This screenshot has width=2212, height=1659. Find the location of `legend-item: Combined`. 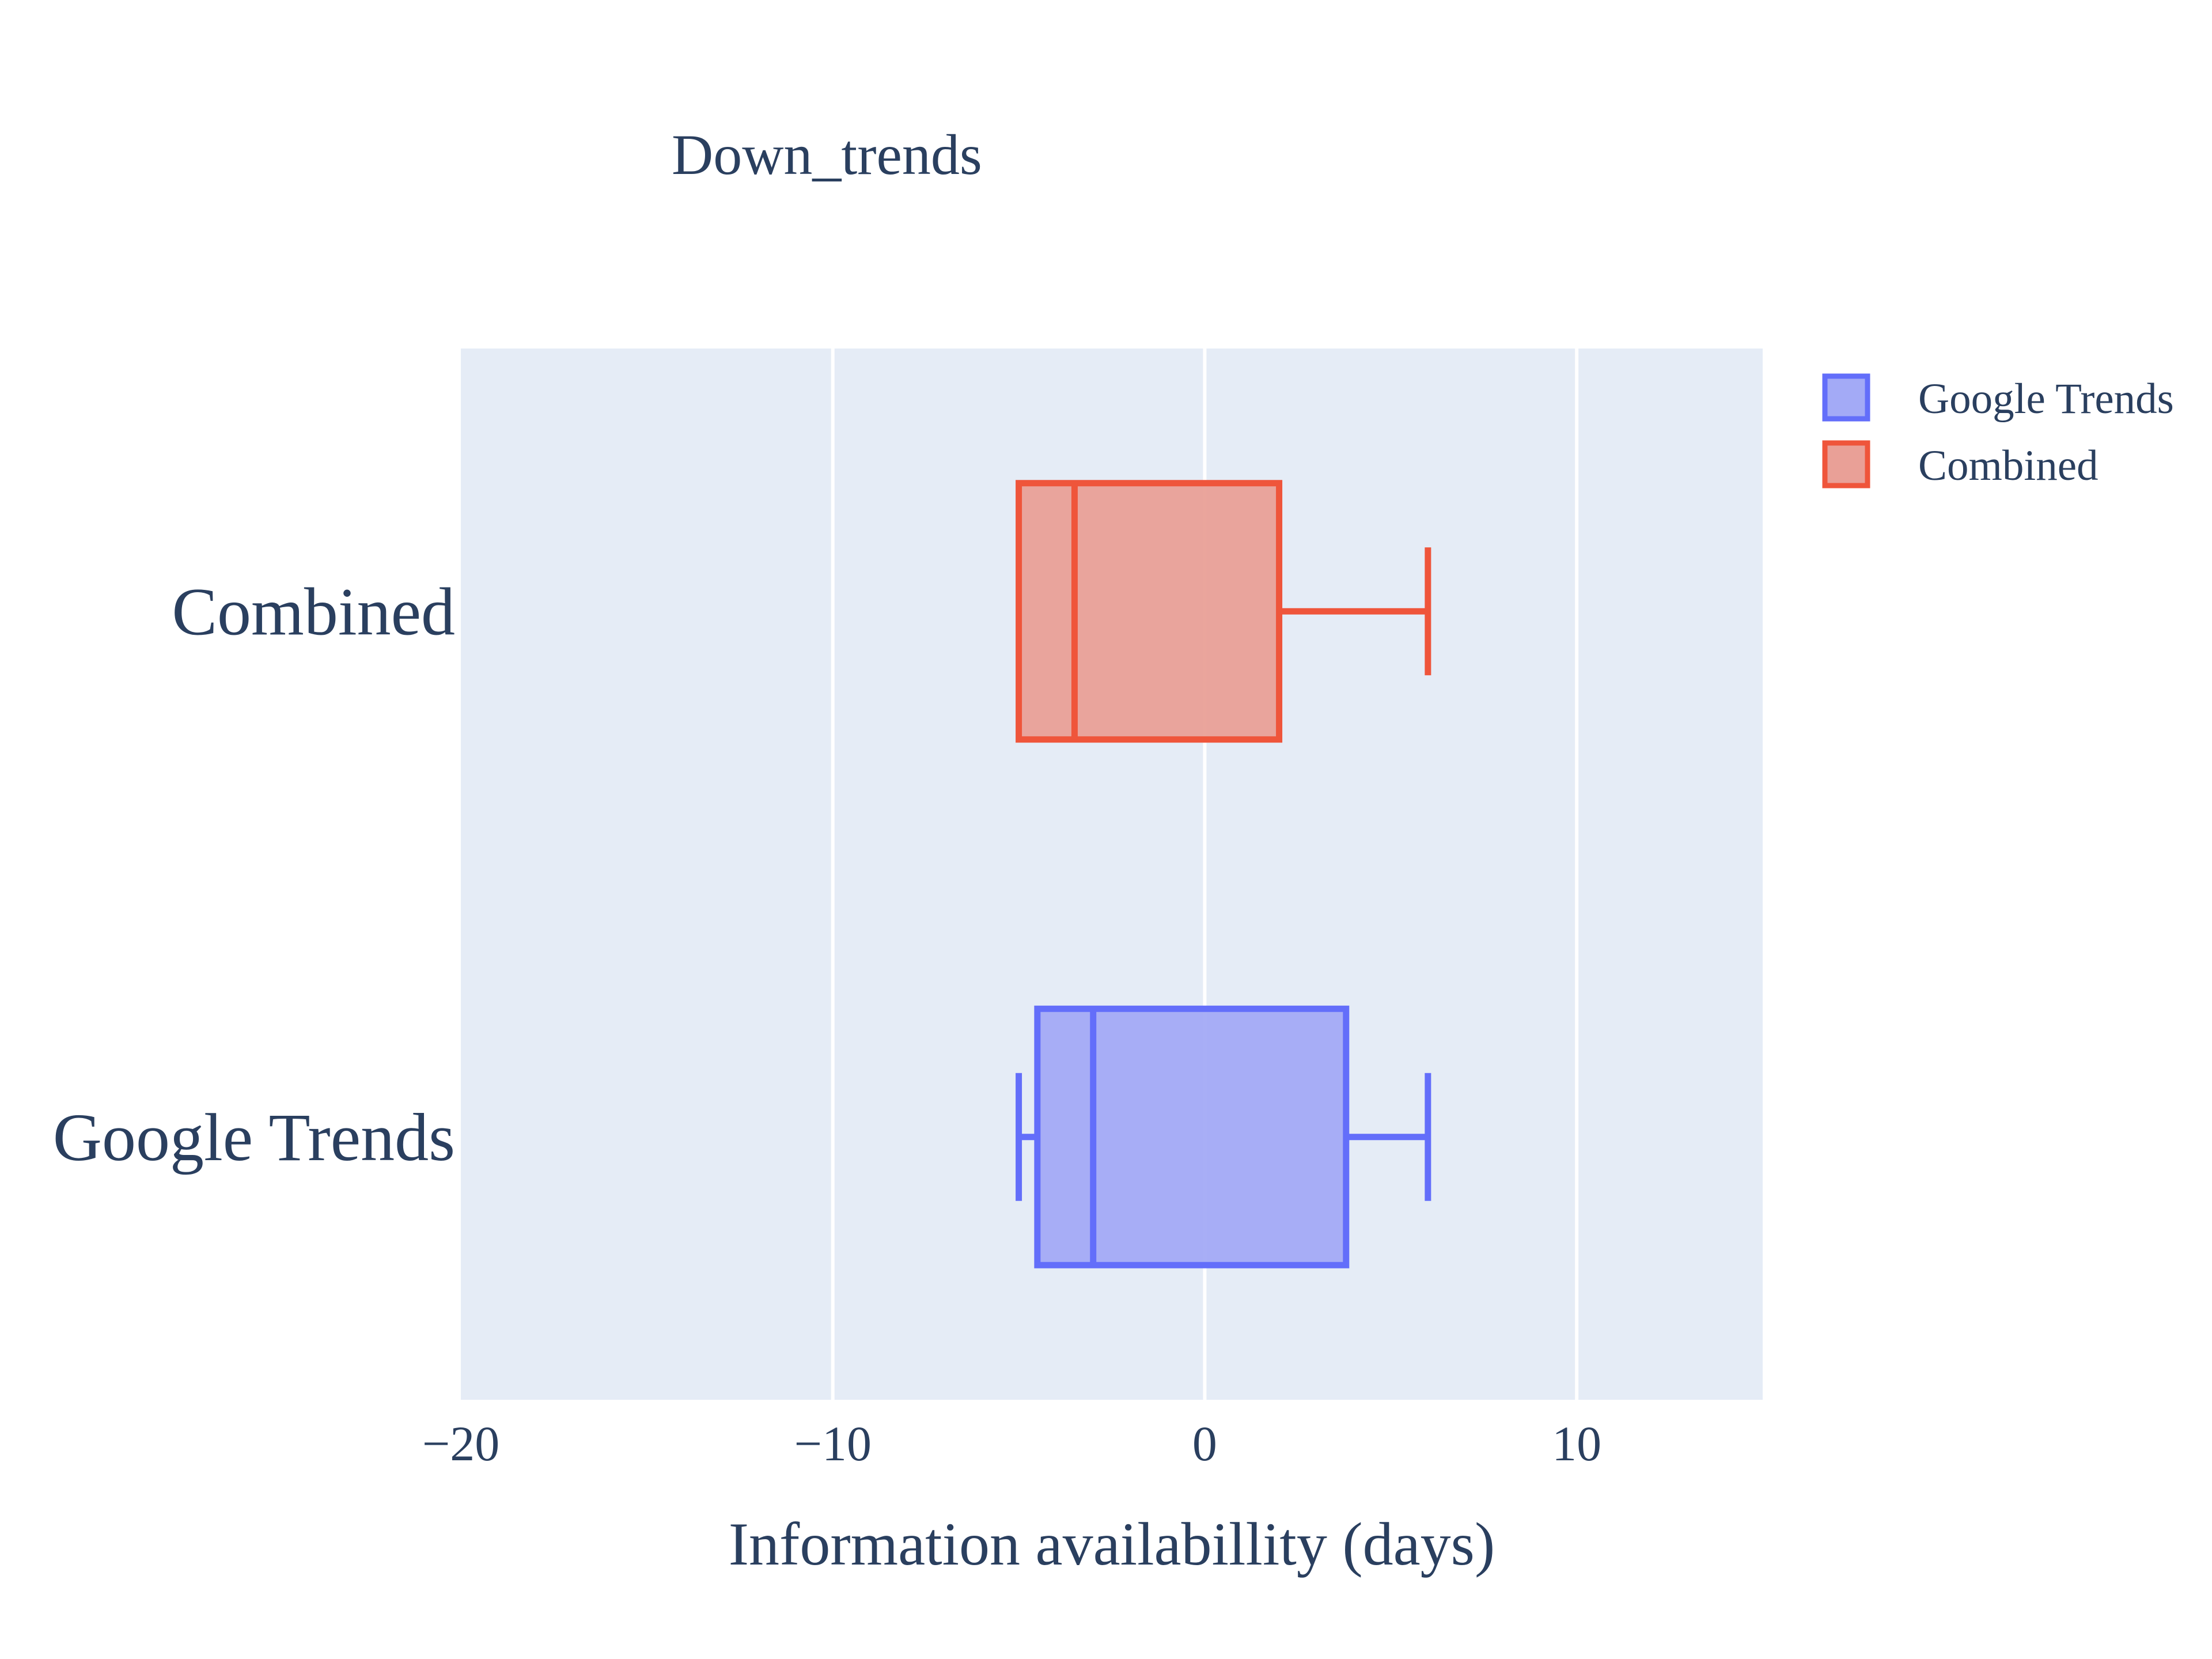

legend-item: Combined is located at coordinates (1960, 465).